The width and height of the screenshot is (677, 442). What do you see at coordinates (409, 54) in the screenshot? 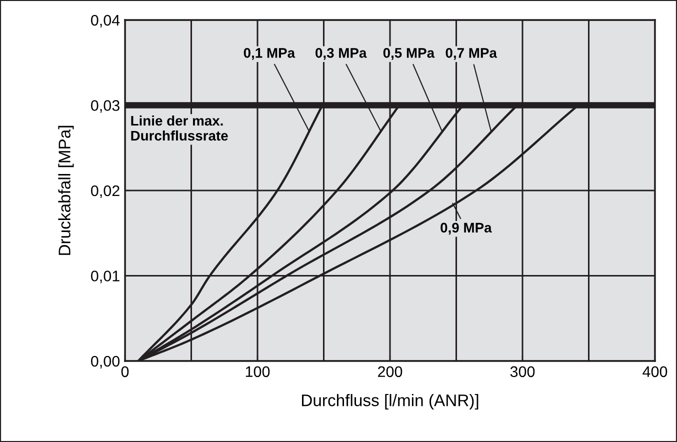
I see `text: 0,5 MPa` at bounding box center [409, 54].